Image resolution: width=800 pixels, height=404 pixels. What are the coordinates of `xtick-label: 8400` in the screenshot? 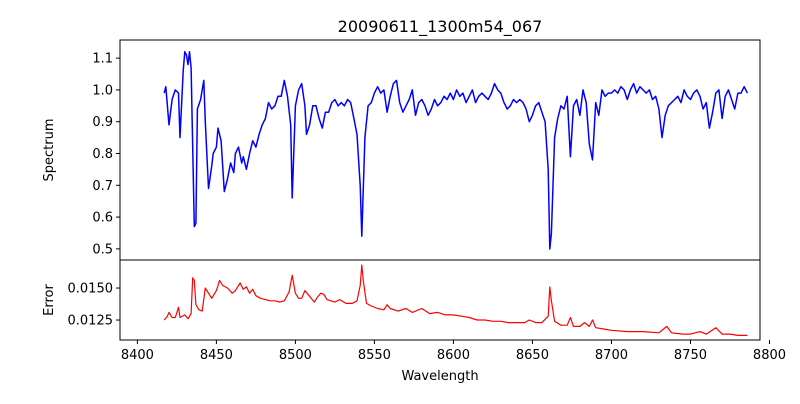 It's located at (137, 355).